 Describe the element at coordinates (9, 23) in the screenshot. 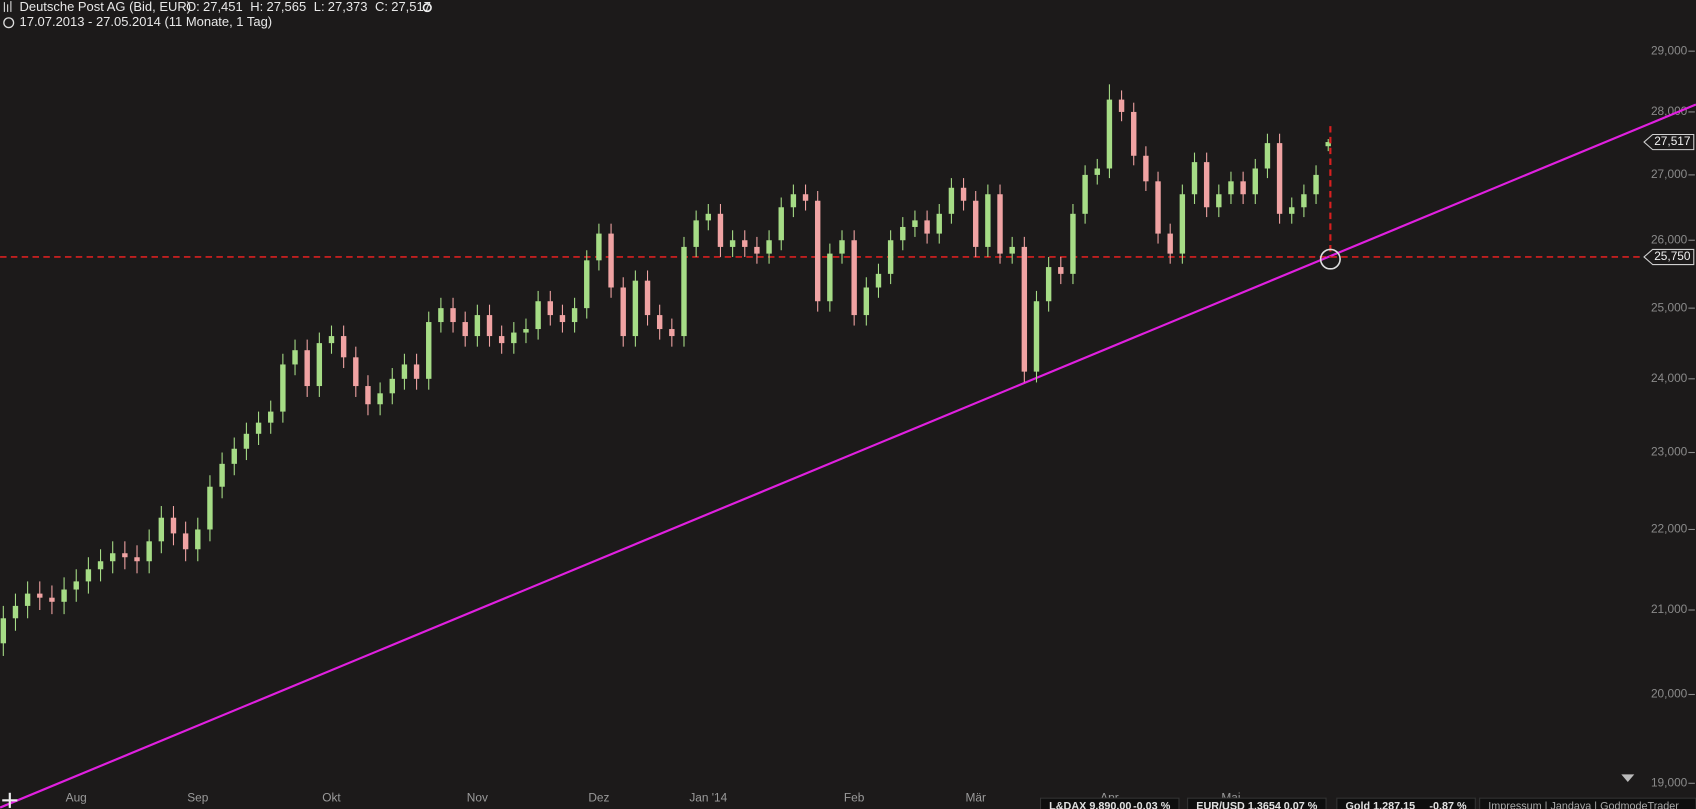

I see `clock-icon` at that location.